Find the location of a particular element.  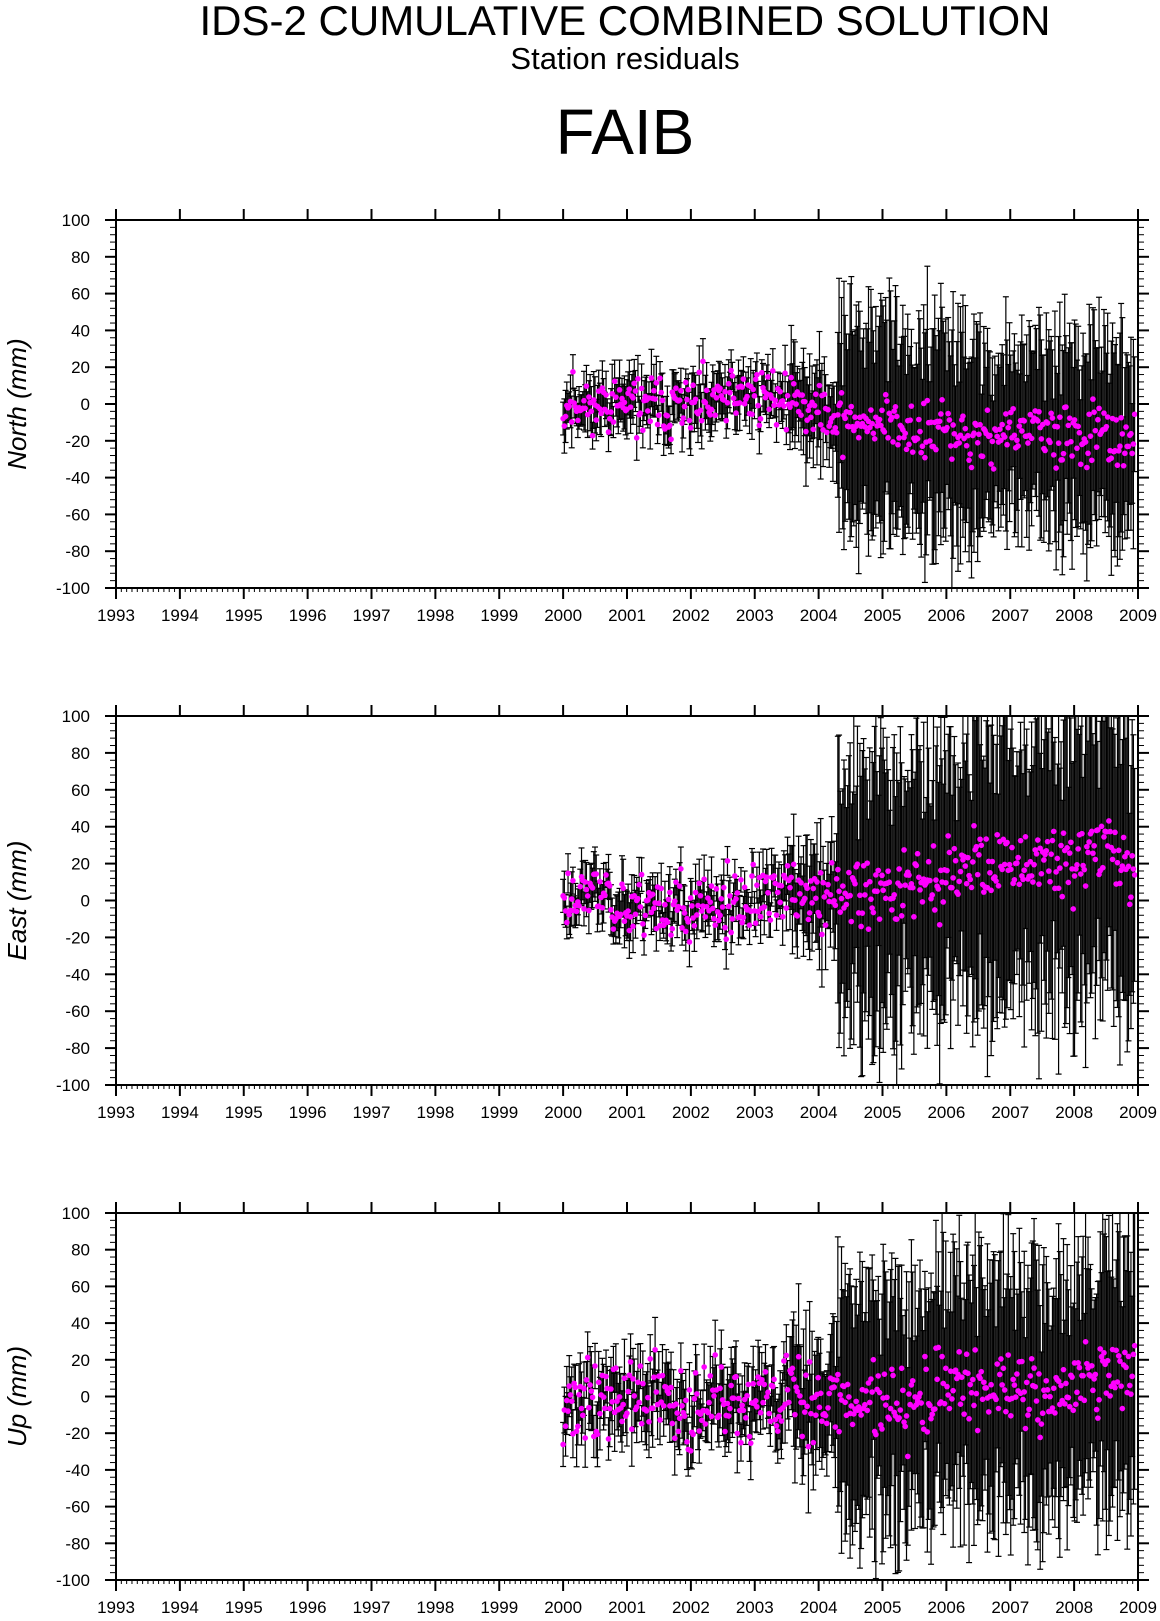

x-tick-label: 2009 is located at coordinates (1138, 1112).